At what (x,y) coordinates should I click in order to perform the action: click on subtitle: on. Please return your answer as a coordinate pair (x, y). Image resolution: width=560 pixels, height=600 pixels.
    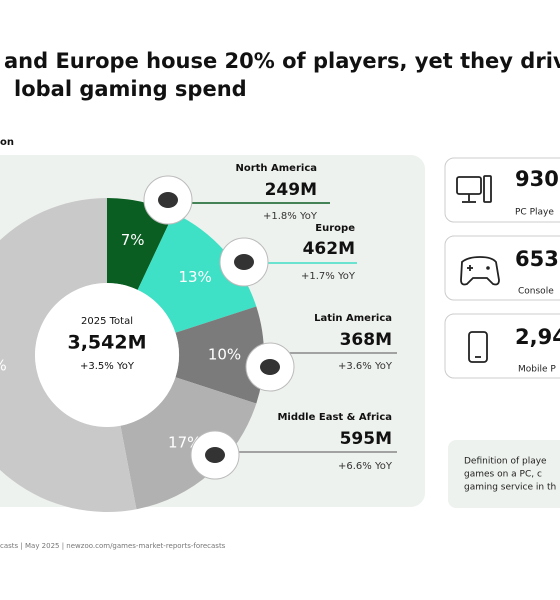
    Looking at the image, I should click on (7, 142).